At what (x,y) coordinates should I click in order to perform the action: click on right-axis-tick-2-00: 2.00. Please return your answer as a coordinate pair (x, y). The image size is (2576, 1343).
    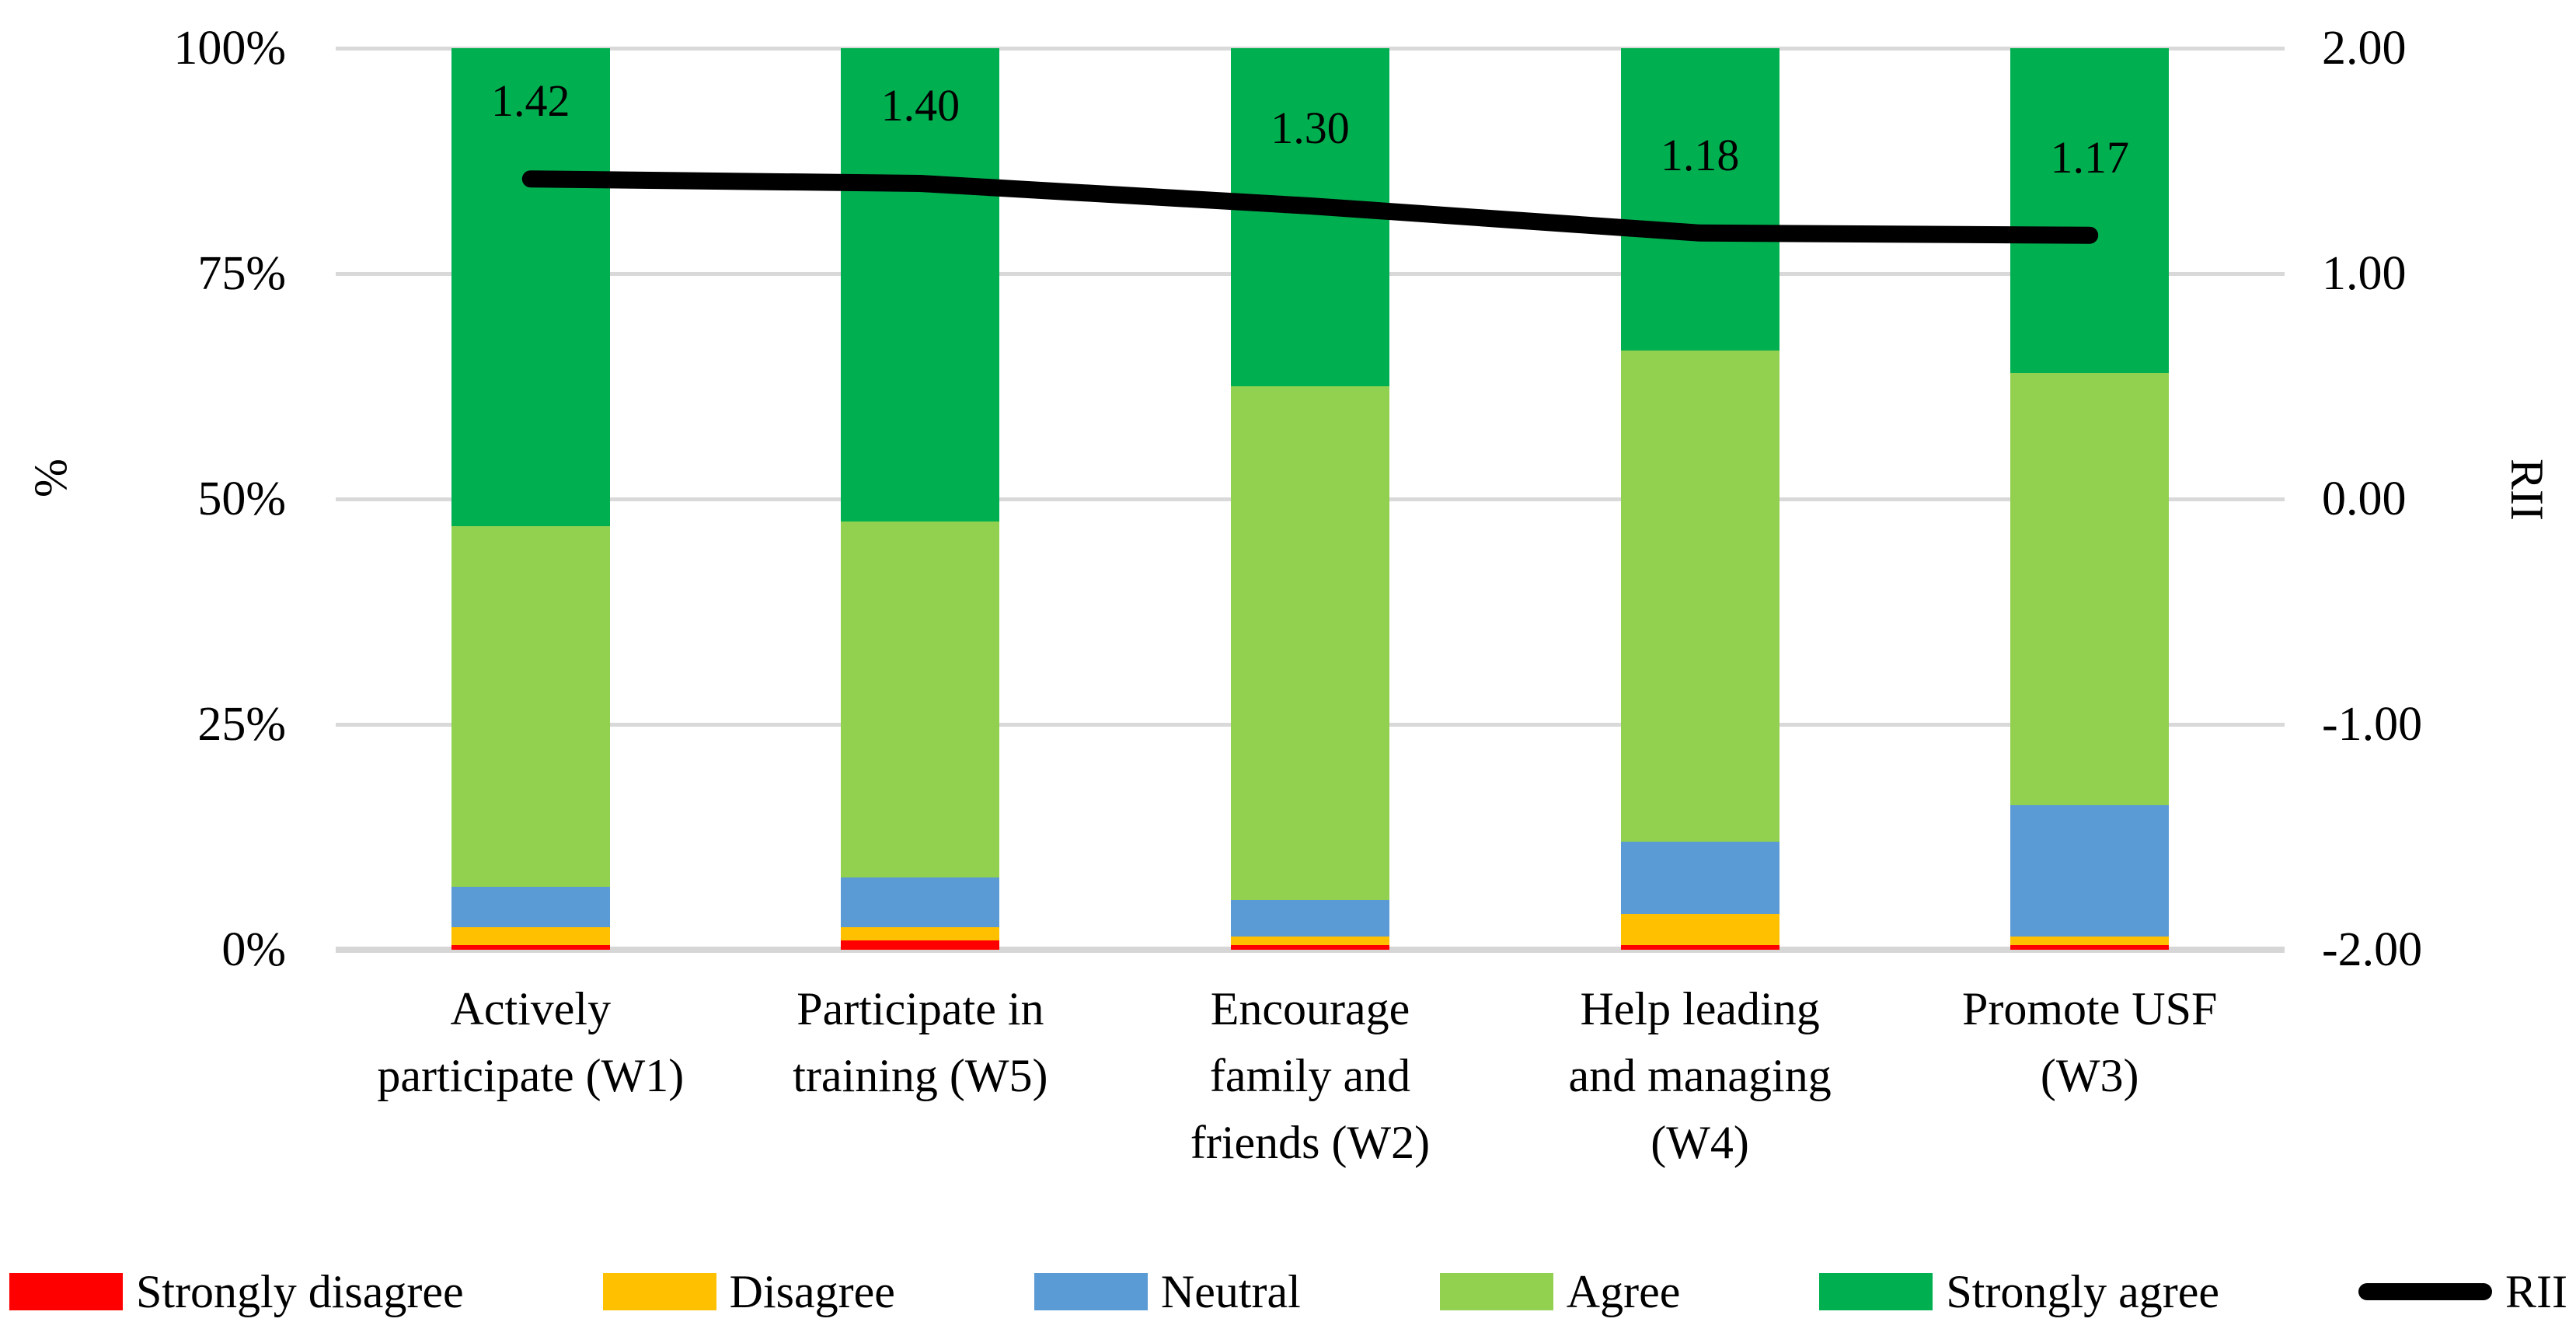
    Looking at the image, I should click on (2364, 48).